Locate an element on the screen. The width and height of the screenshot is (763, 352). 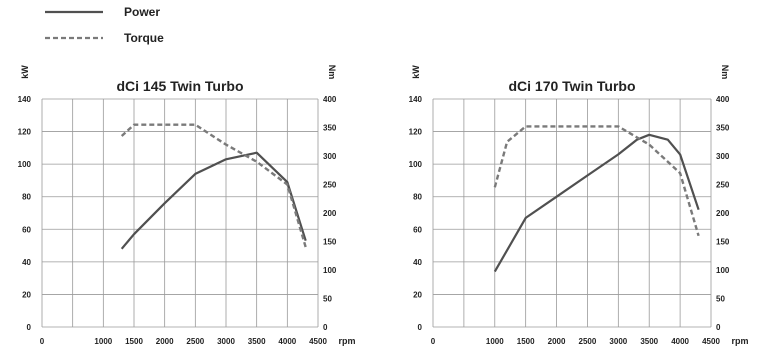
legend-entry-torque: Torque is located at coordinates (104, 38).